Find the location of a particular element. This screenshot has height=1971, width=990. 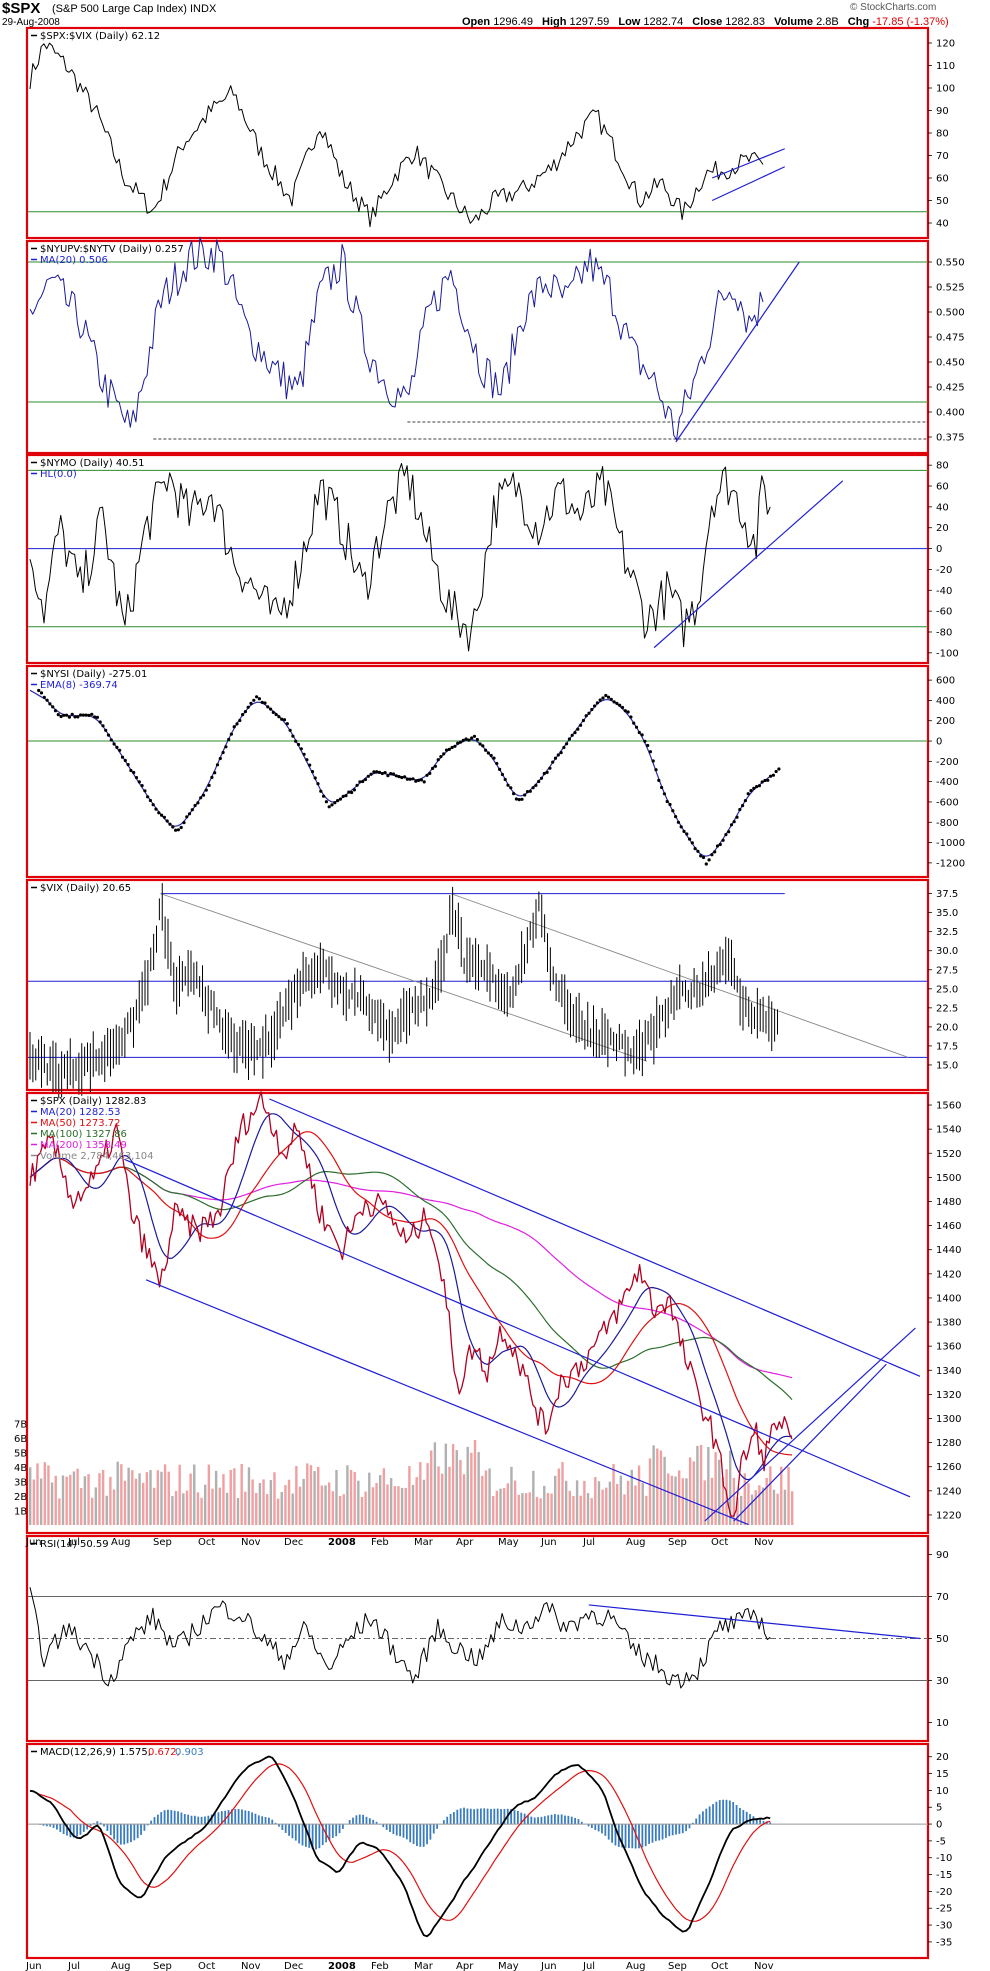

x-axis-label: Mar is located at coordinates (424, 1542).